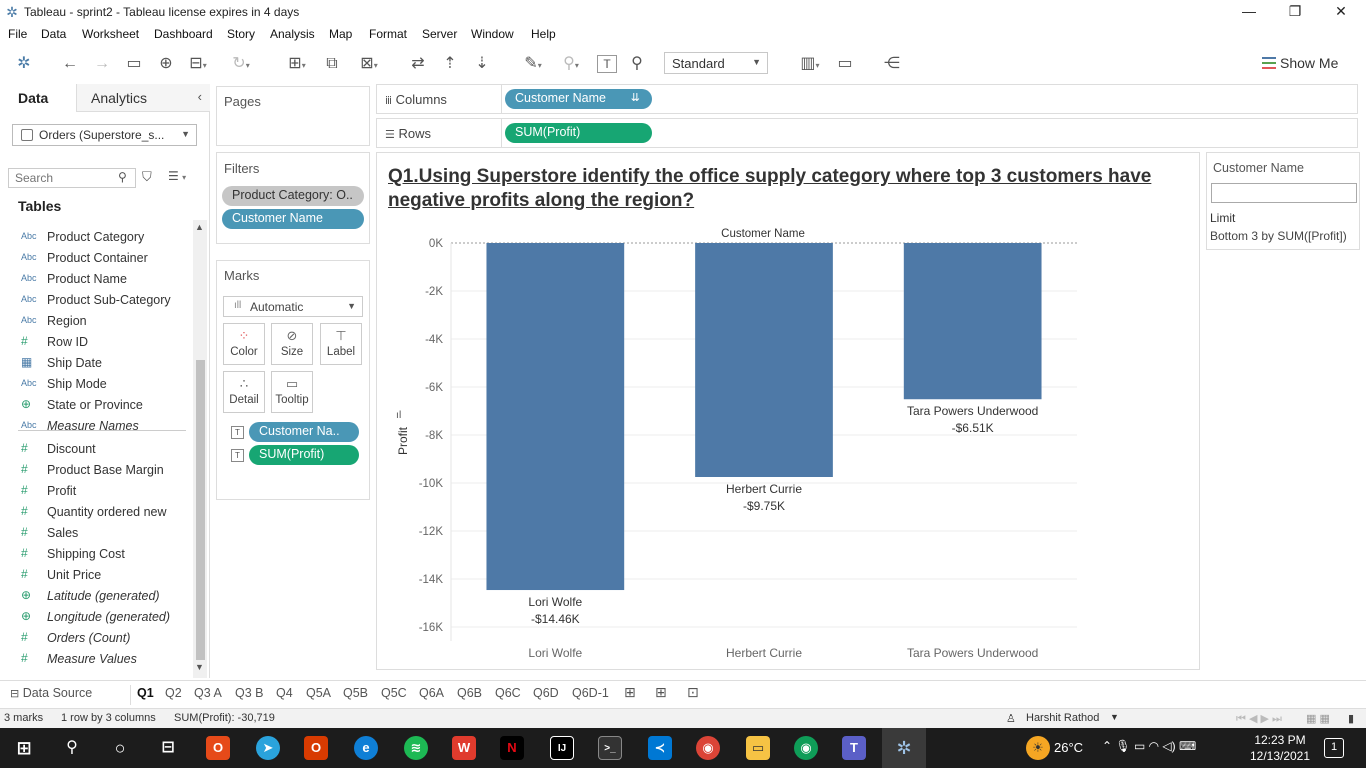 The image size is (1366, 768). What do you see at coordinates (177, 176) in the screenshot?
I see `view-options-icon: ☰ ▾` at bounding box center [177, 176].